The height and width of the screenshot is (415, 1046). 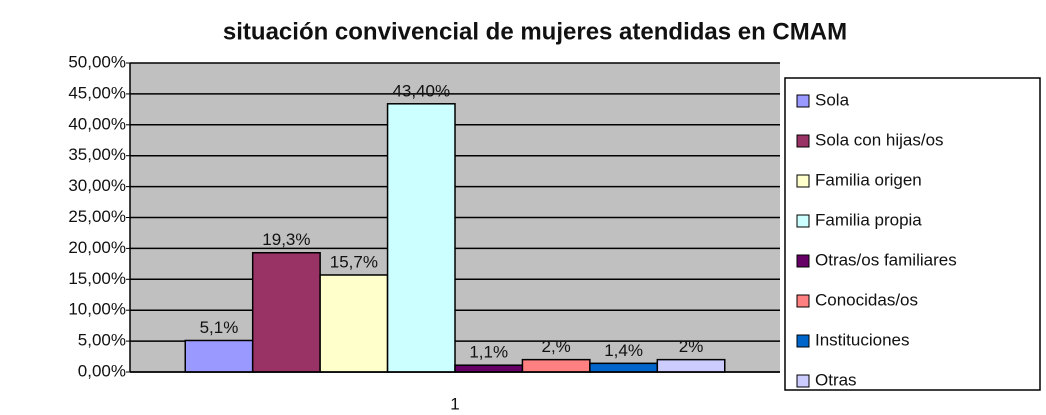 I want to click on y-tick-label: 15,00%, so click(x=97, y=278).